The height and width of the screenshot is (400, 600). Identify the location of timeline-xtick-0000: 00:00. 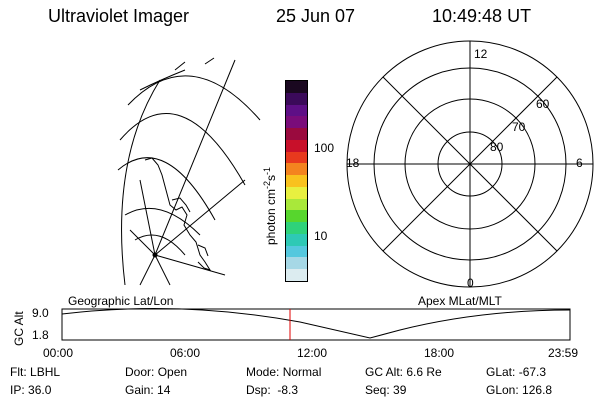
(58, 353).